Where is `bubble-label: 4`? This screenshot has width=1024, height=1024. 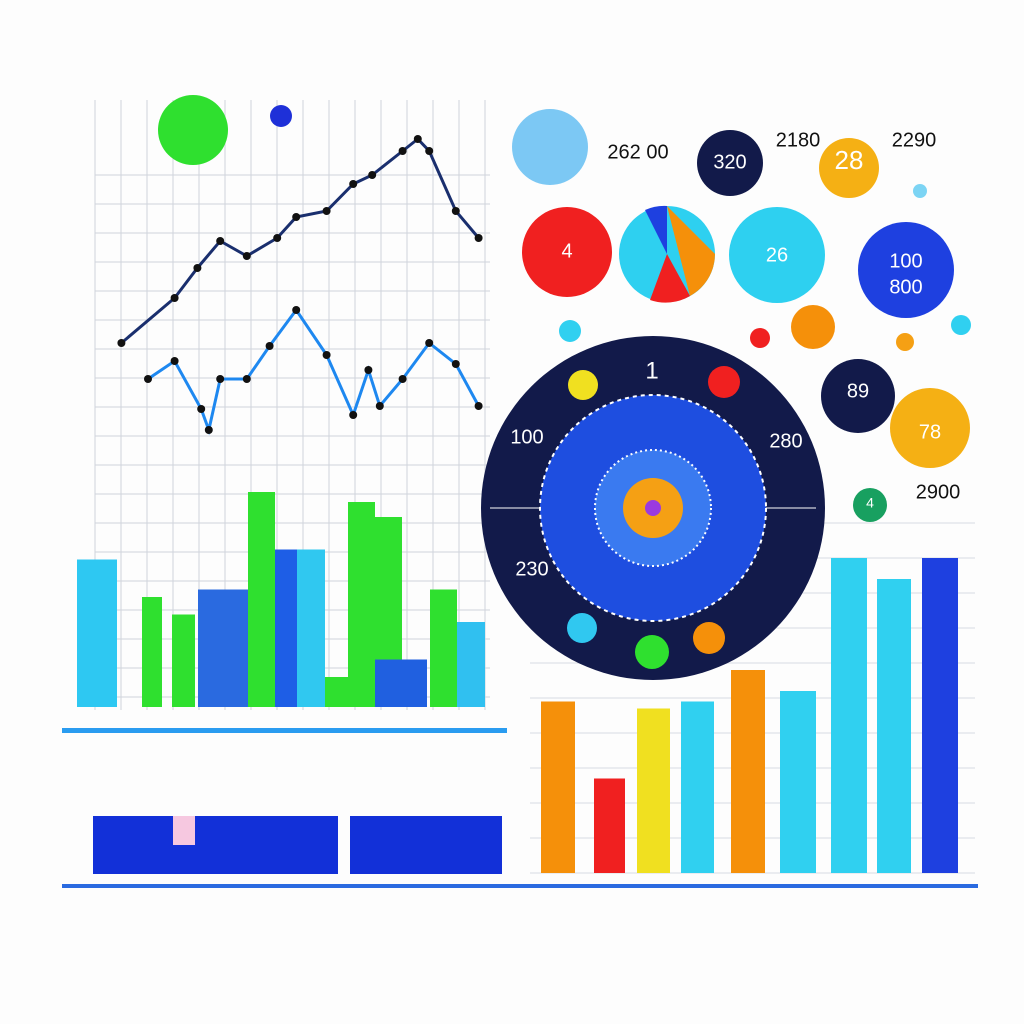 bubble-label: 4 is located at coordinates (870, 503).